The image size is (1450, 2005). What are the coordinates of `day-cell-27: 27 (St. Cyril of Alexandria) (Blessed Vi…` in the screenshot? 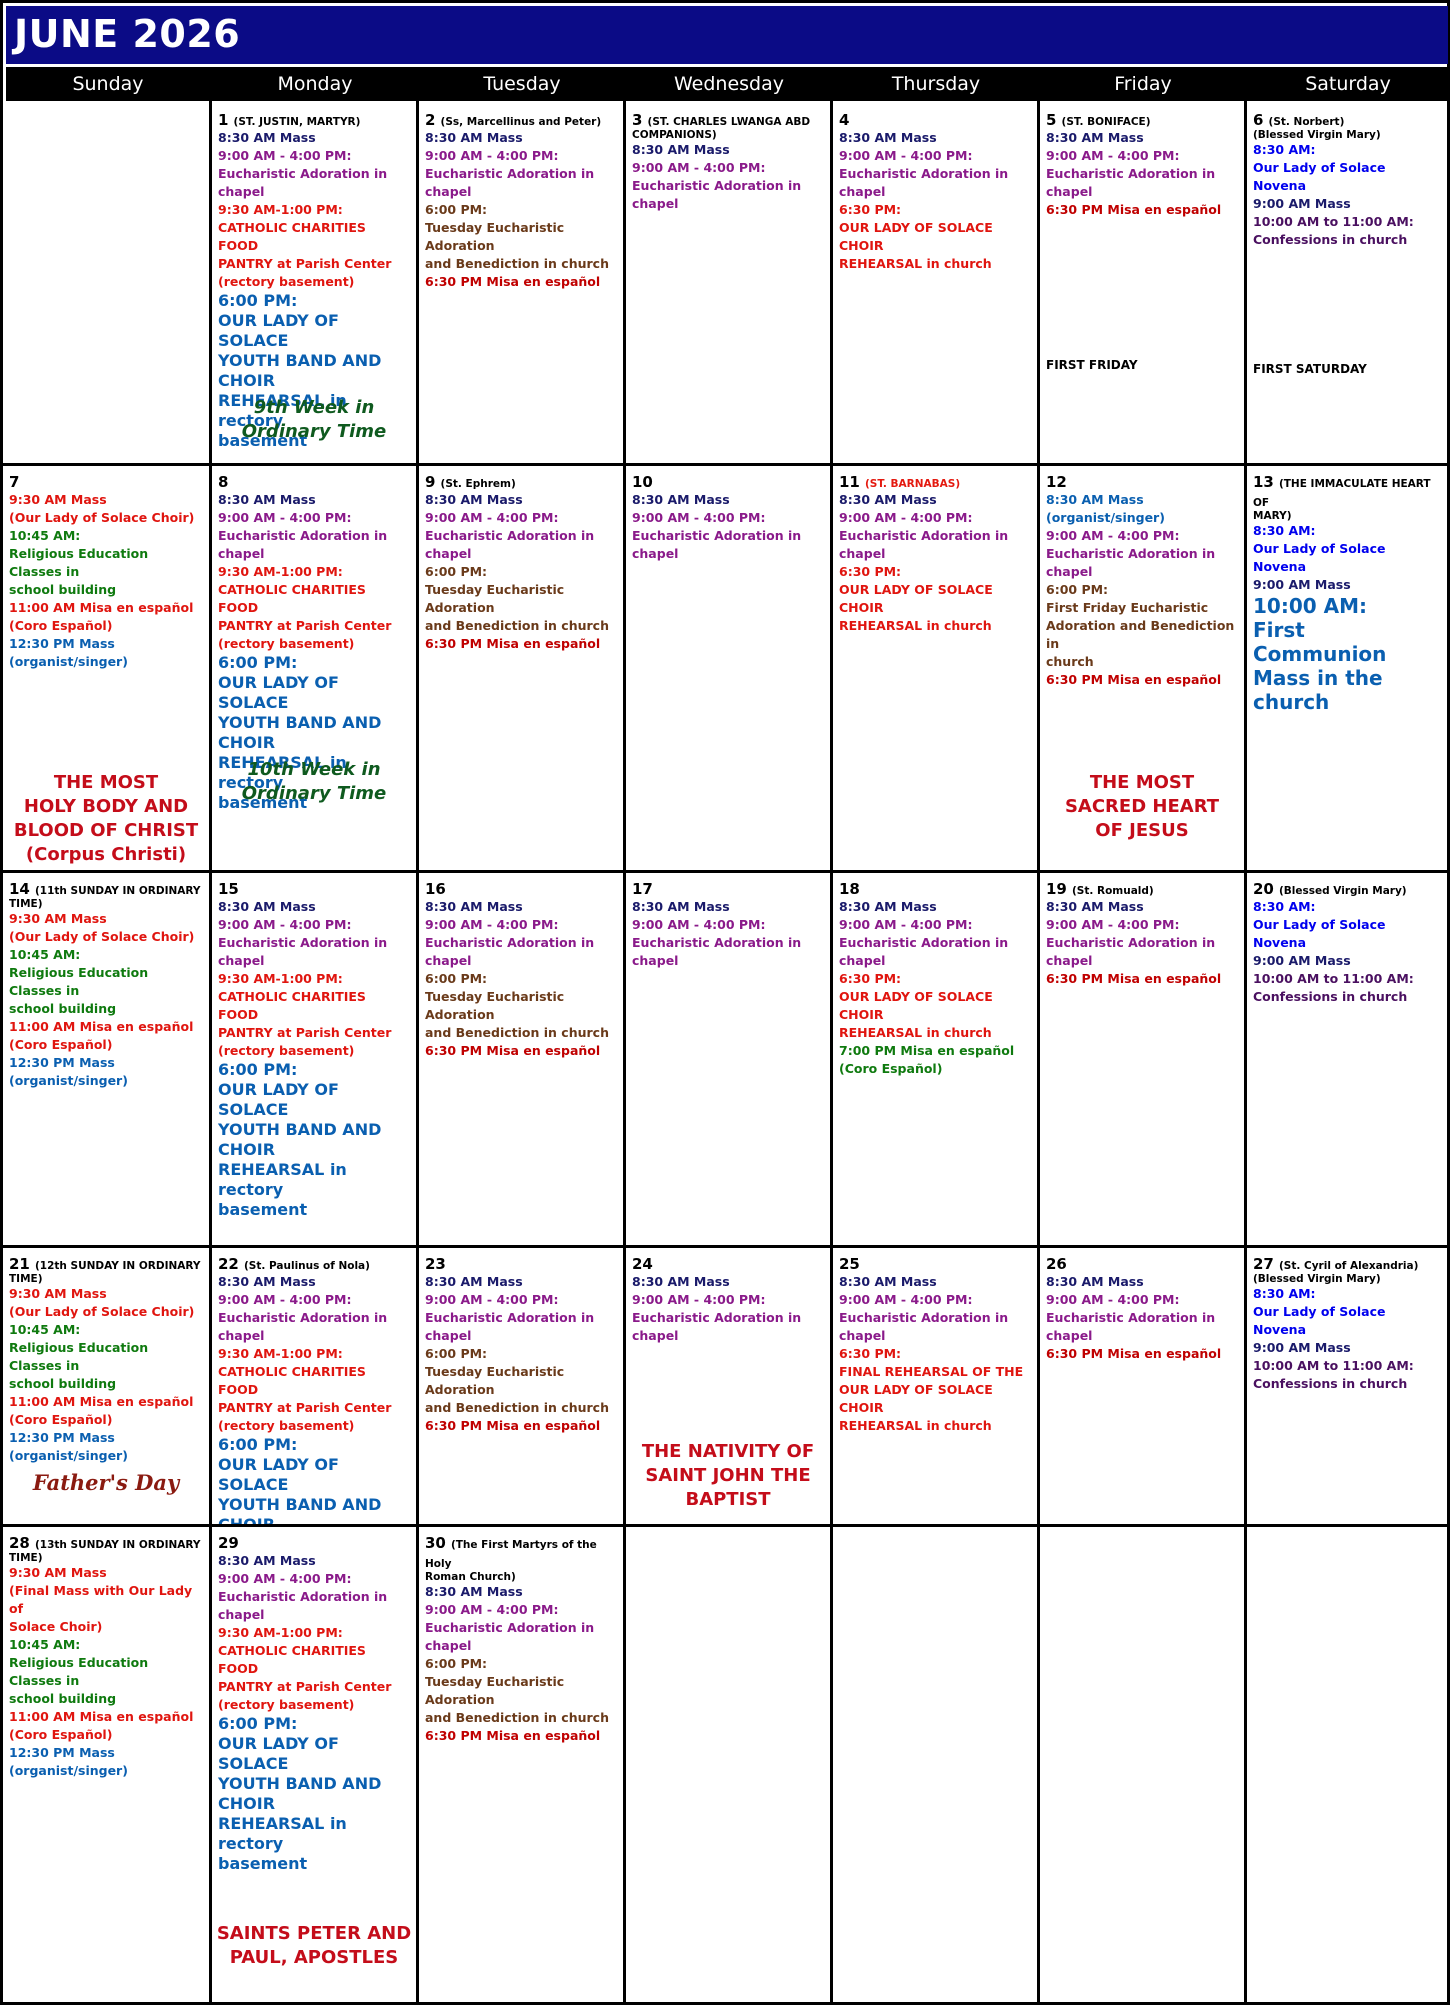 It's located at (1347, 1386).